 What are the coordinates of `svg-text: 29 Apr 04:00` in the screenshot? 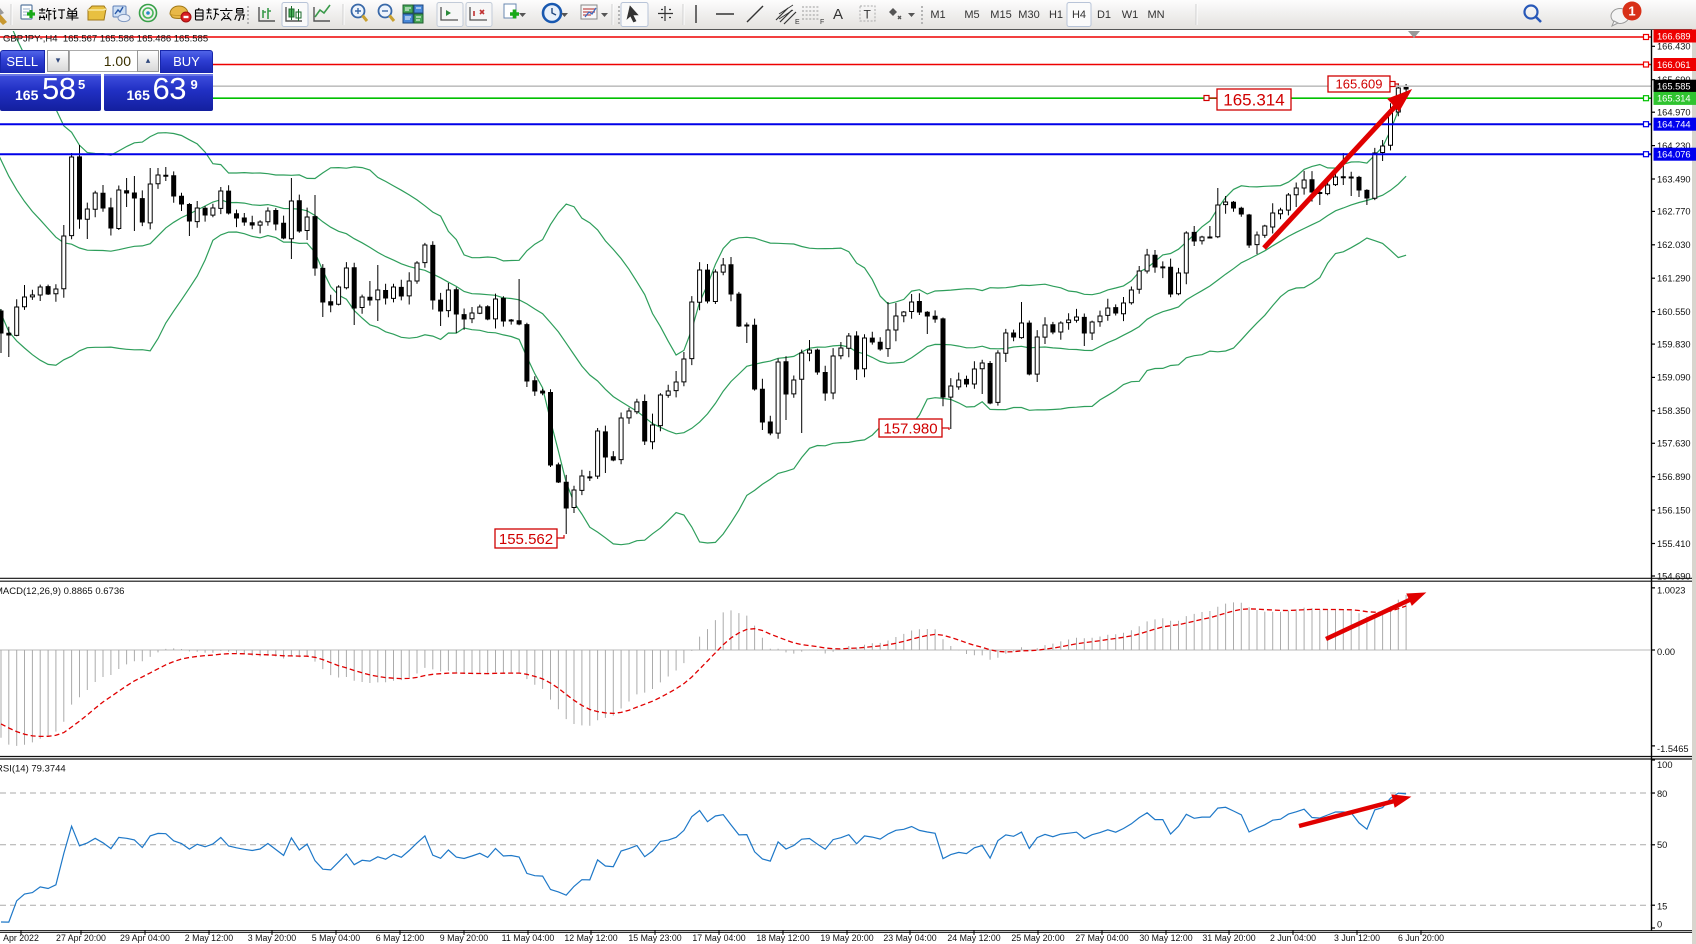 It's located at (145, 938).